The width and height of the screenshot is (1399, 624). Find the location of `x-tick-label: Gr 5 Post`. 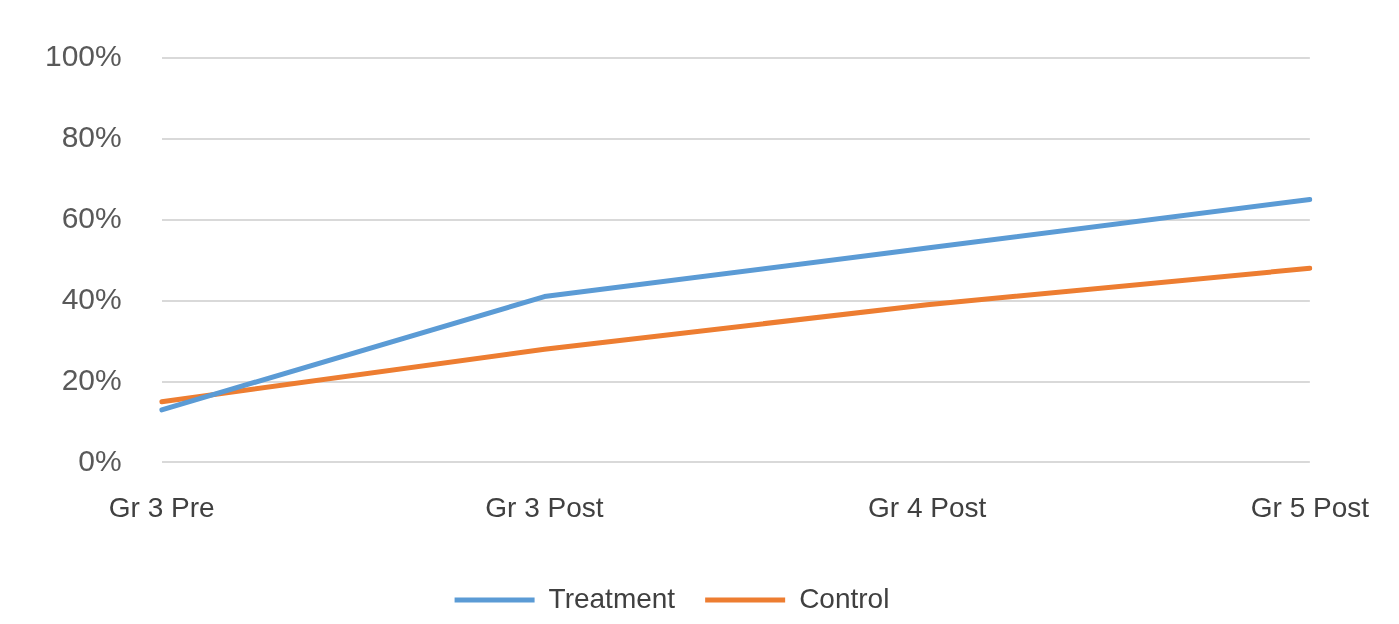

x-tick-label: Gr 5 Post is located at coordinates (1310, 507).